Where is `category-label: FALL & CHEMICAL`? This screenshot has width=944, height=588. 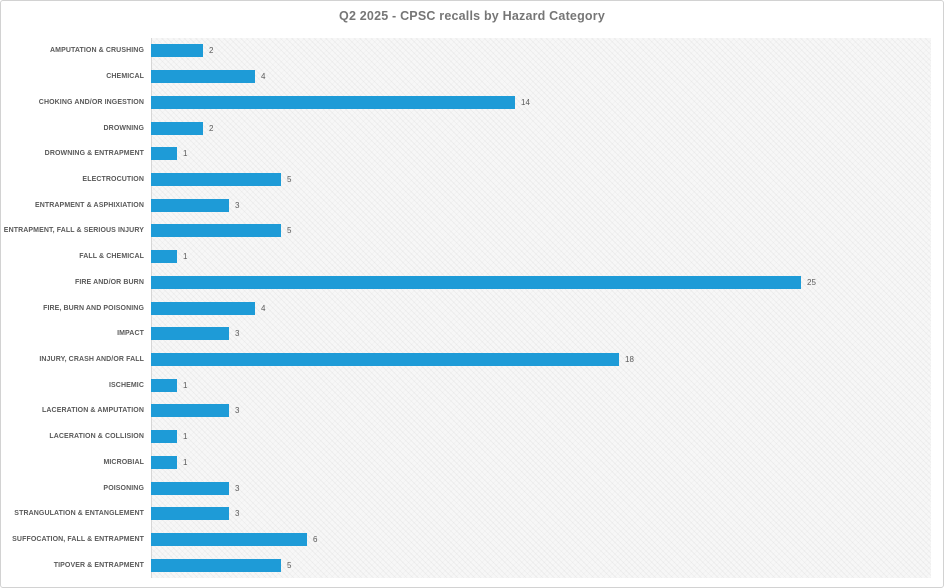 category-label: FALL & CHEMICAL is located at coordinates (111, 257).